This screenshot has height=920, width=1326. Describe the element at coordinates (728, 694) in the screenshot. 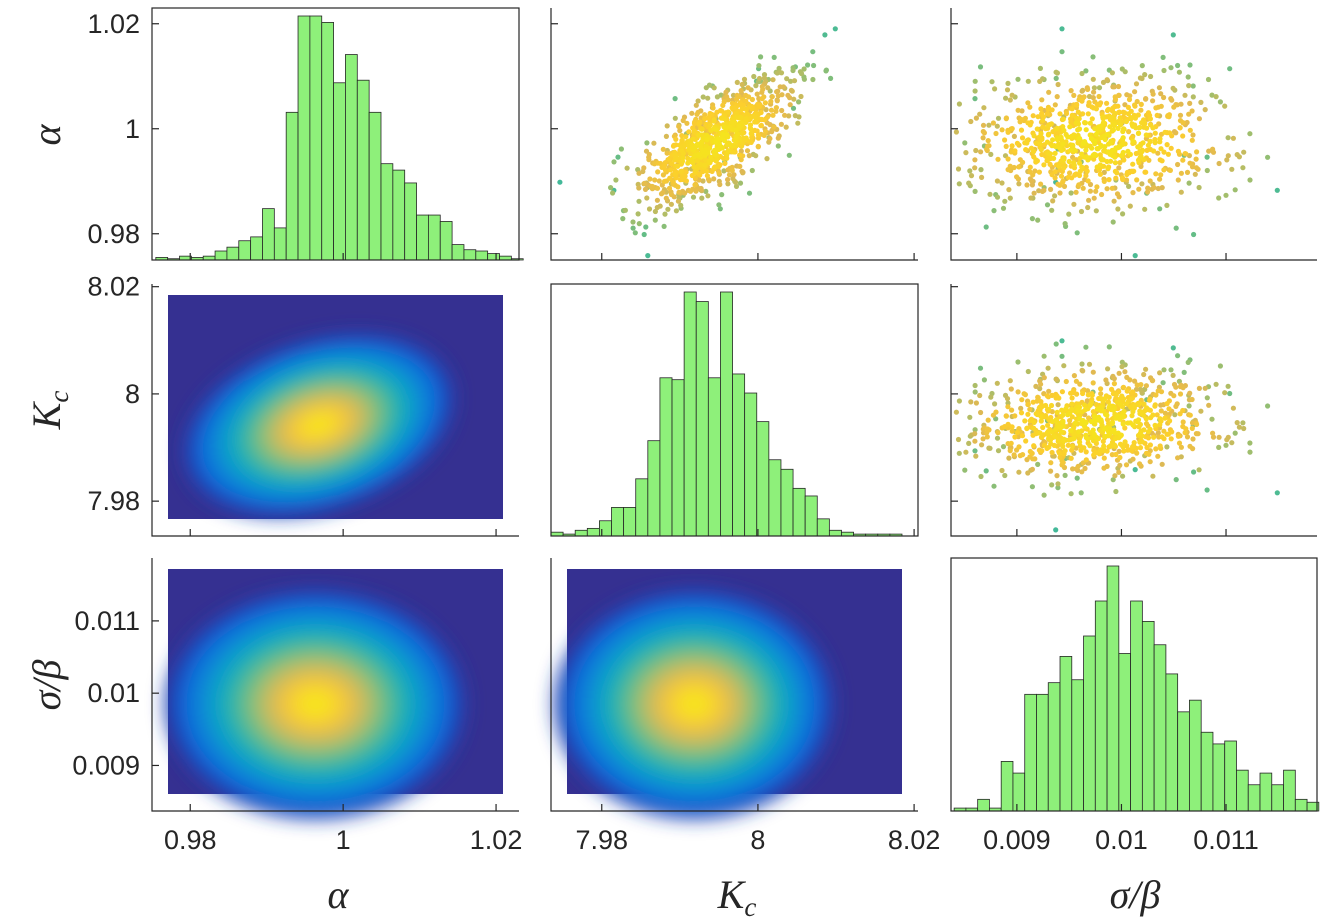

I see `density-field` at that location.